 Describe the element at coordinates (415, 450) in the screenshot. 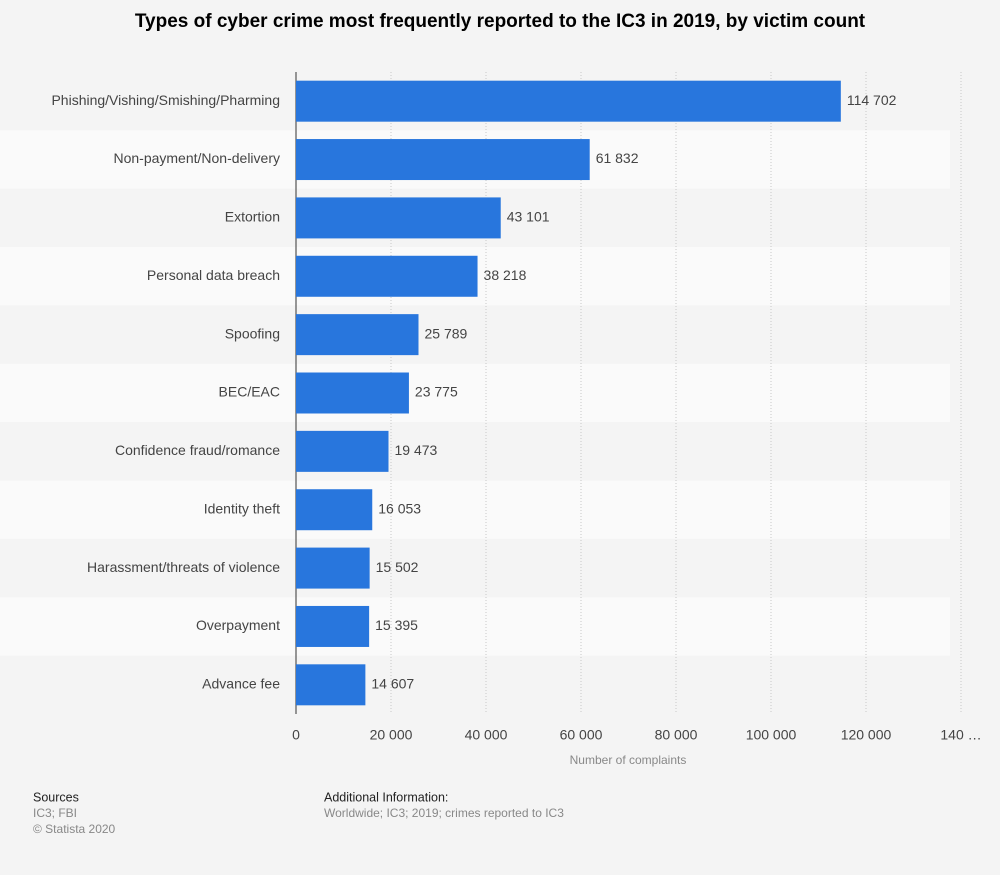

I see `value-label: 19 473` at that location.